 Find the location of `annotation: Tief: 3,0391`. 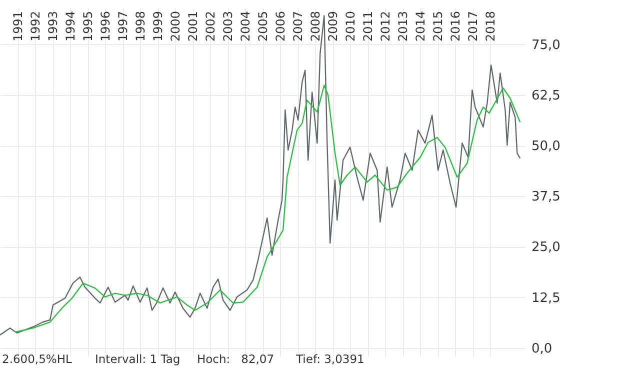

annotation: Tief: 3,0391 is located at coordinates (330, 359).